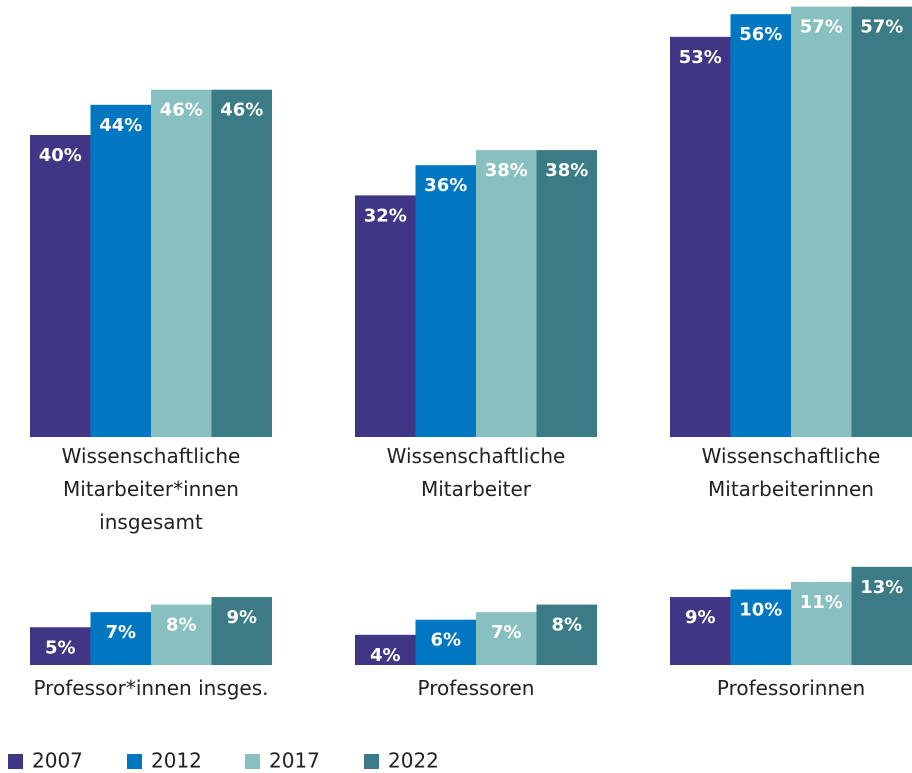 This screenshot has height=773, width=912. What do you see at coordinates (476, 688) in the screenshot?
I see `category-label: Professoren` at bounding box center [476, 688].